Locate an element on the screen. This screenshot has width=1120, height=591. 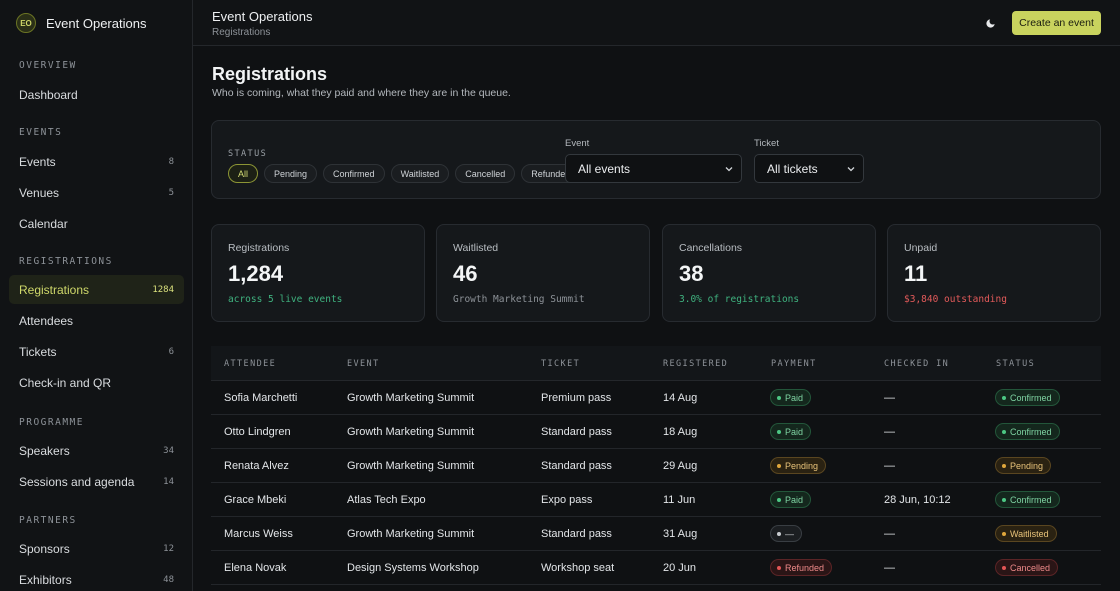
payment-badge: Refunded is located at coordinates (801, 567).